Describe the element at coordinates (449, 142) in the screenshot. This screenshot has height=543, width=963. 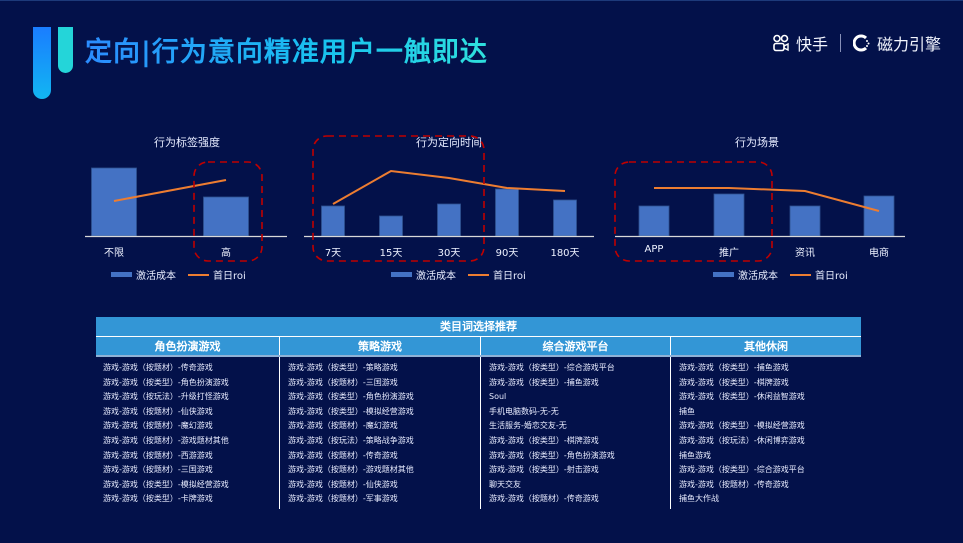
I see `chart-title: 行为定向时间` at that location.